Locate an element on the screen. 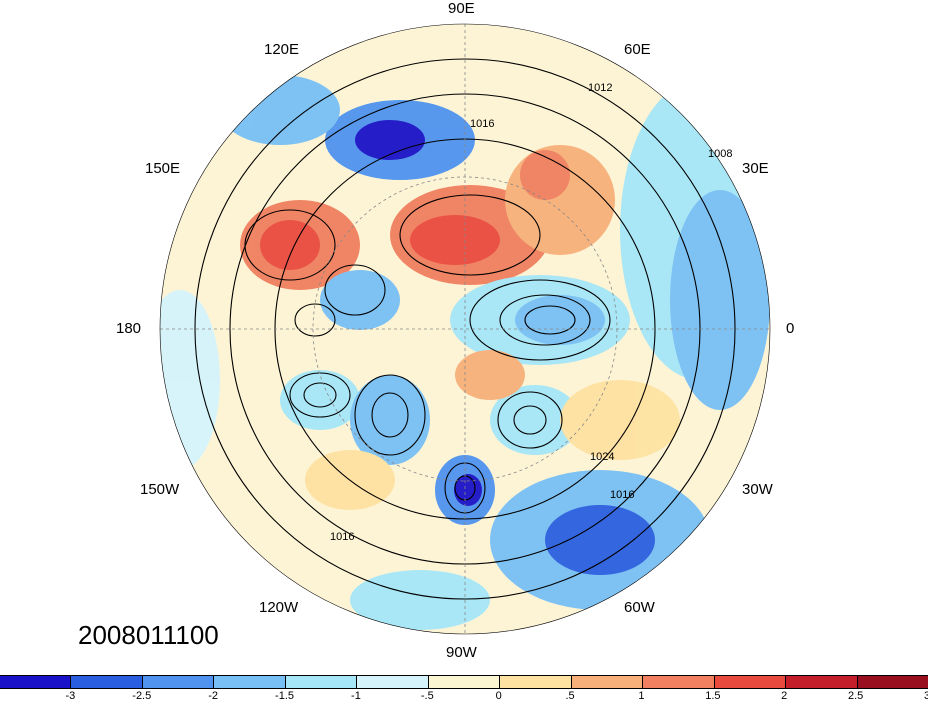  lon-label-150e: 150E is located at coordinates (163, 168).